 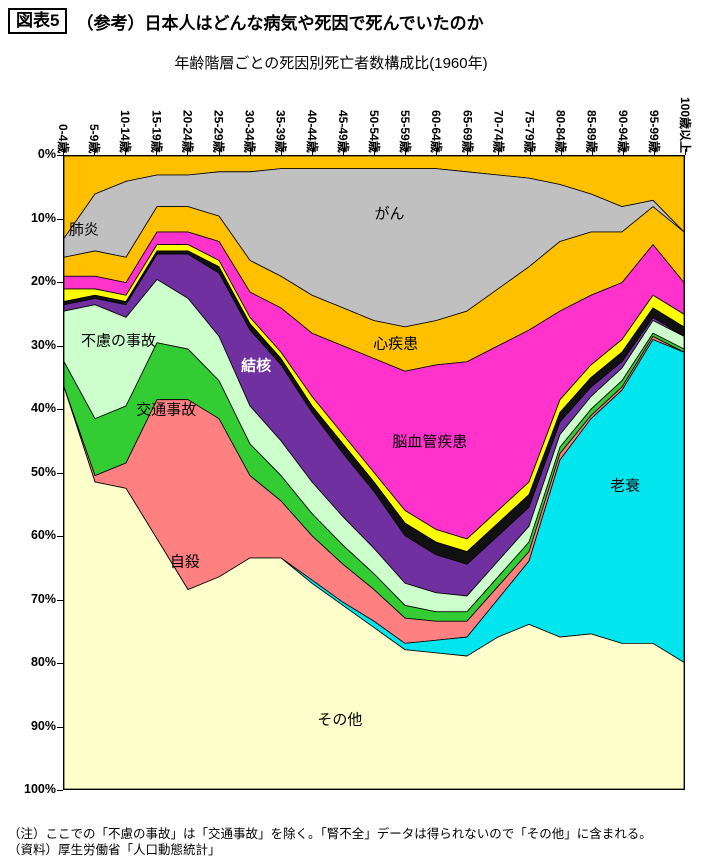 What do you see at coordinates (249, 131) in the screenshot?
I see `x-axis-label: 30-34歳` at bounding box center [249, 131].